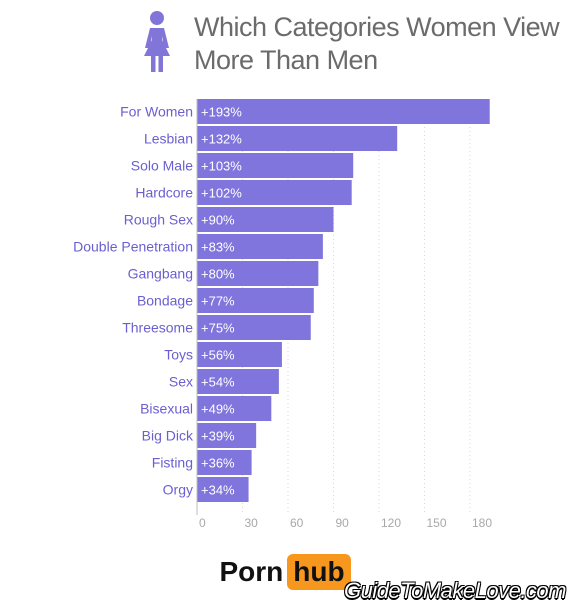  What do you see at coordinates (251, 571) in the screenshot?
I see `logo-text-part1: Porn` at bounding box center [251, 571].